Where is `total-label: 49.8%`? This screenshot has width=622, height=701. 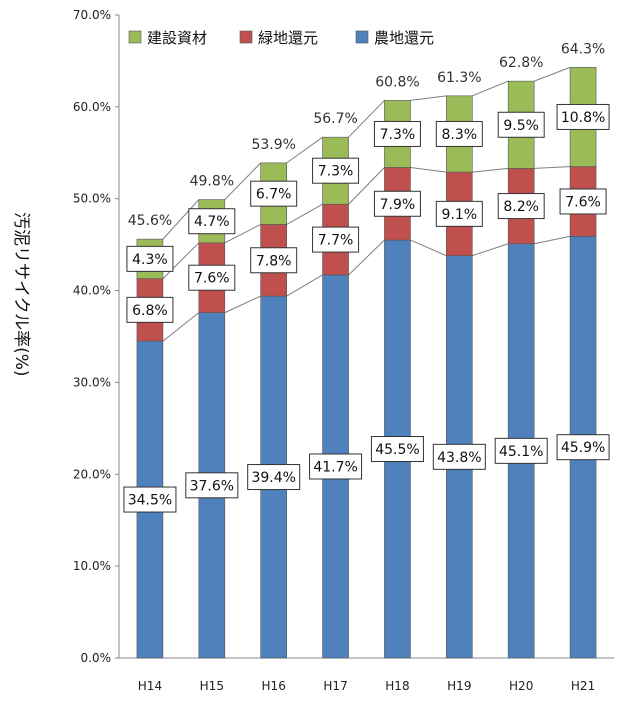 total-label: 49.8% is located at coordinates (212, 182).